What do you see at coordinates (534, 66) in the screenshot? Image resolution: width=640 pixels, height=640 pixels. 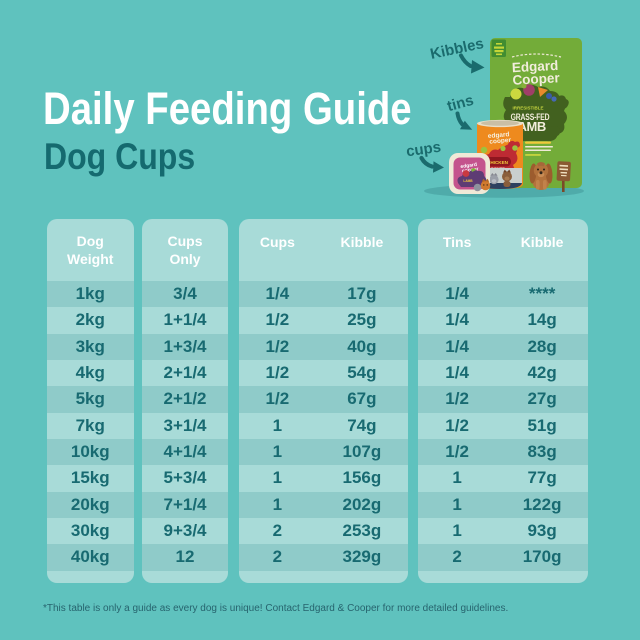 I see `svg-text: Edgard` at bounding box center [534, 66].